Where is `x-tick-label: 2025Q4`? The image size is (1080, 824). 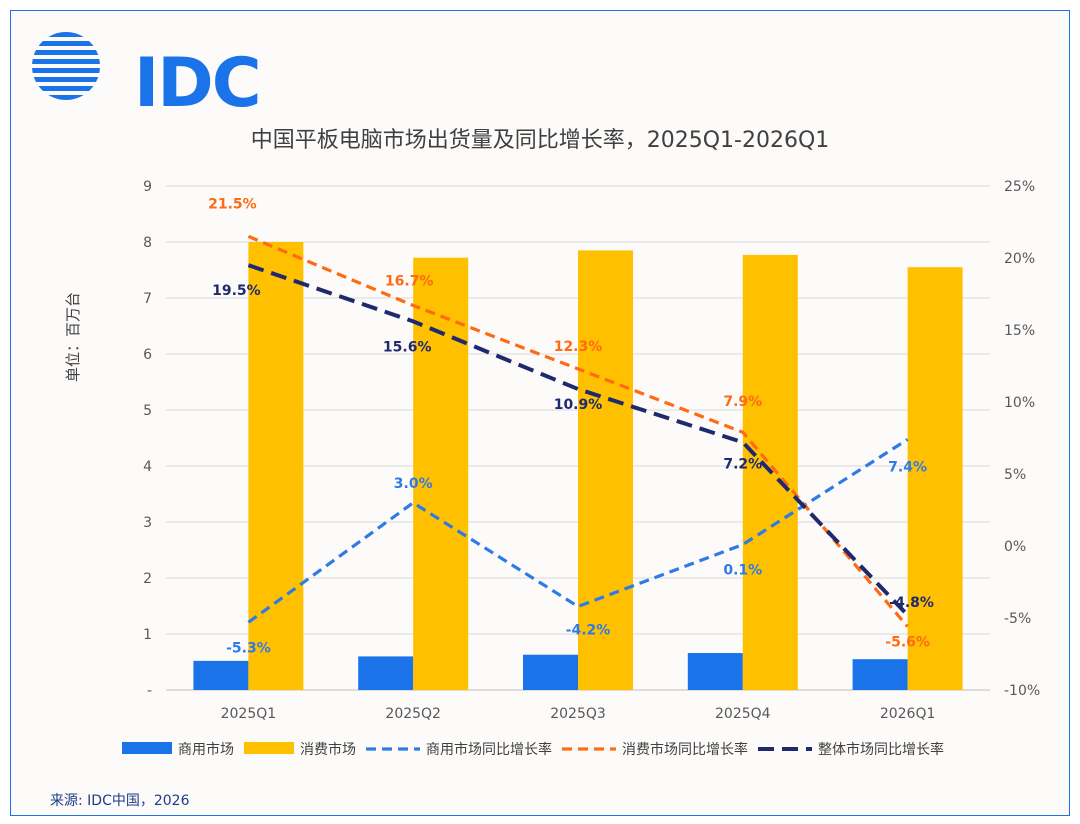
x-tick-label: 2025Q4 is located at coordinates (743, 714).